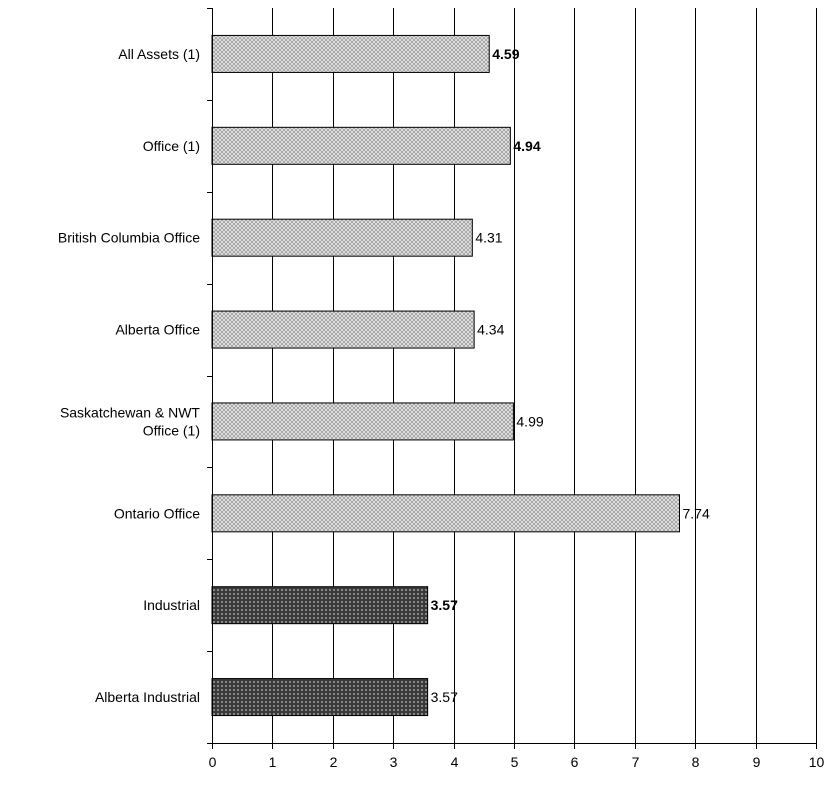 The image size is (824, 793). What do you see at coordinates (515, 762) in the screenshot?
I see `x-tick-label-5: 5` at bounding box center [515, 762].